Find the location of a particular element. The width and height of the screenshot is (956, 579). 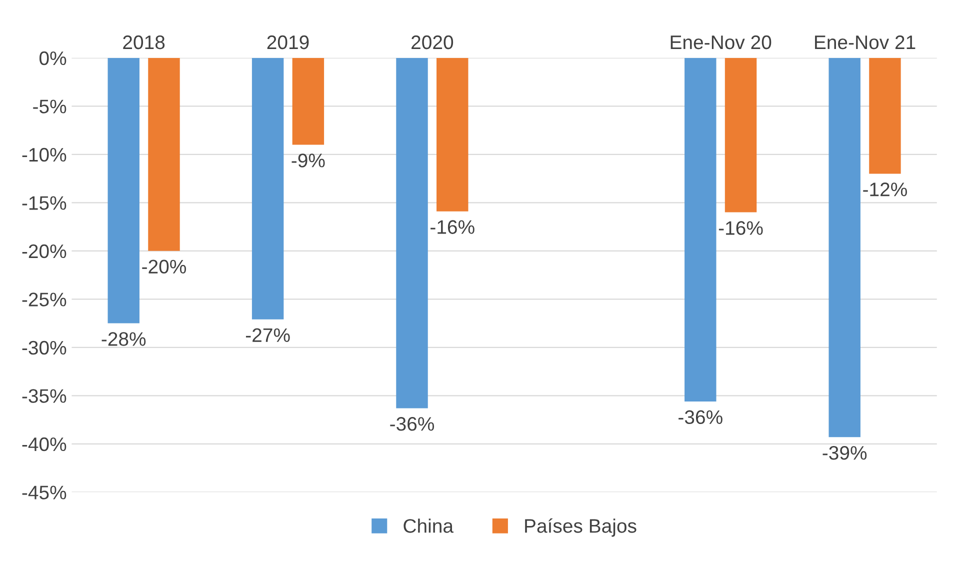

x-tick-label: 2019 is located at coordinates (288, 42).